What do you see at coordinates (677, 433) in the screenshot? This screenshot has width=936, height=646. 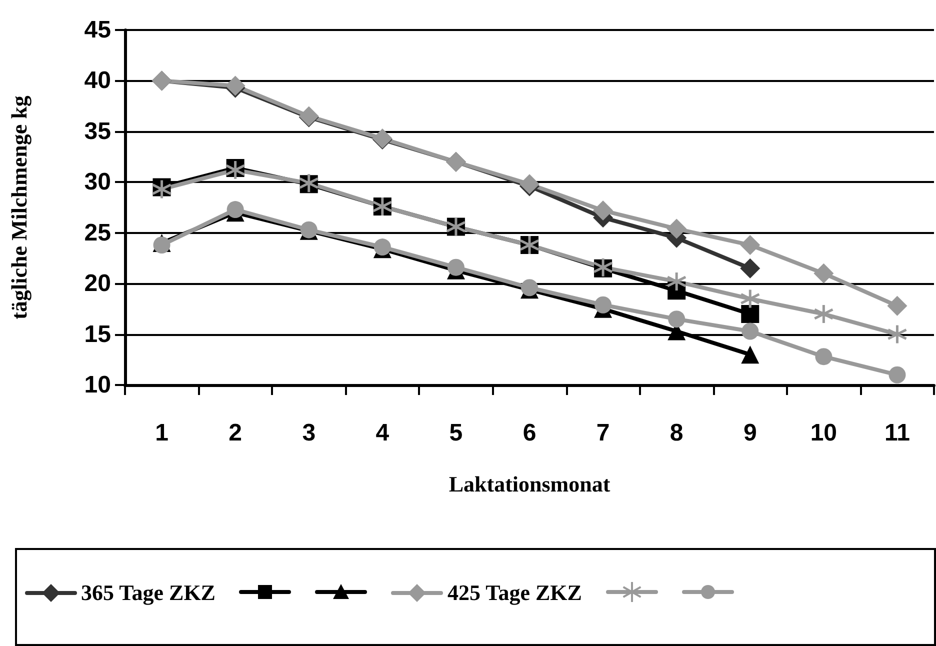 I see `x-tick-label: 8` at bounding box center [677, 433].